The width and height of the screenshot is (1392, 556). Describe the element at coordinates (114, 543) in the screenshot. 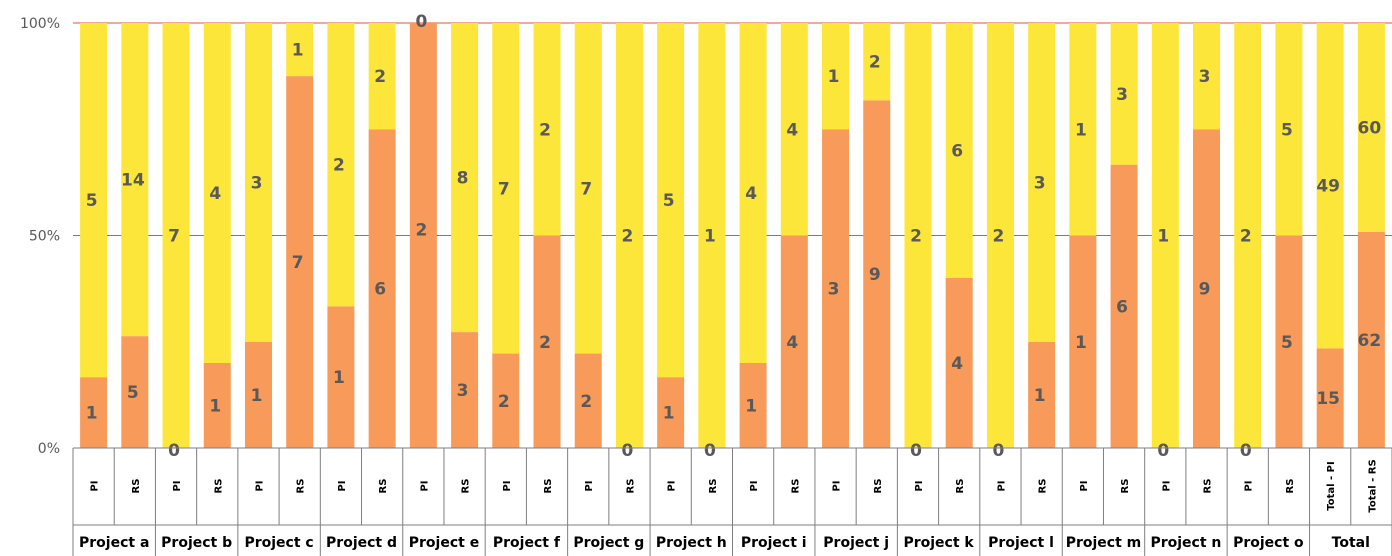

I see `group-label: Project a` at that location.